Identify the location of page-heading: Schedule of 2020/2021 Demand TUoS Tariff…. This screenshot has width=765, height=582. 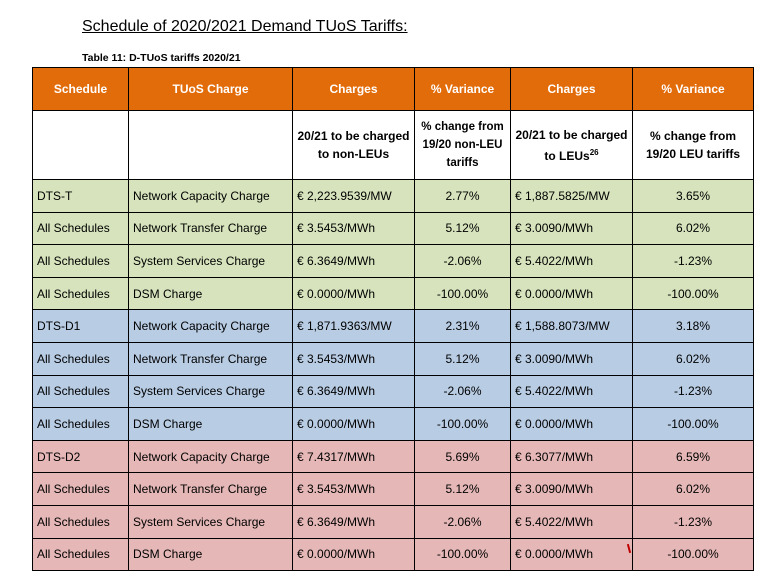
(245, 26).